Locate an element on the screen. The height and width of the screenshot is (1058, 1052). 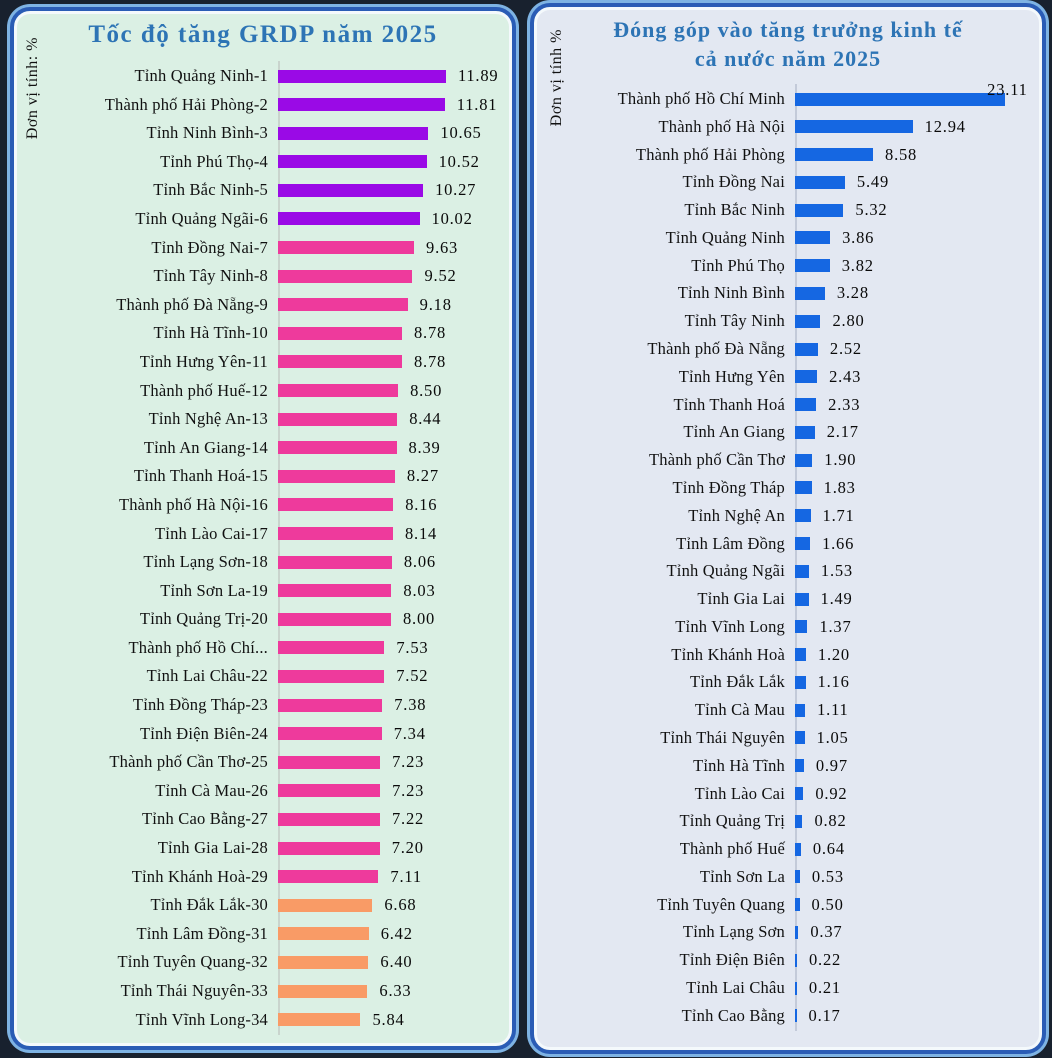
bar-row: Tỉnh Cà Mau 1.11 is located at coordinates (790, 710).